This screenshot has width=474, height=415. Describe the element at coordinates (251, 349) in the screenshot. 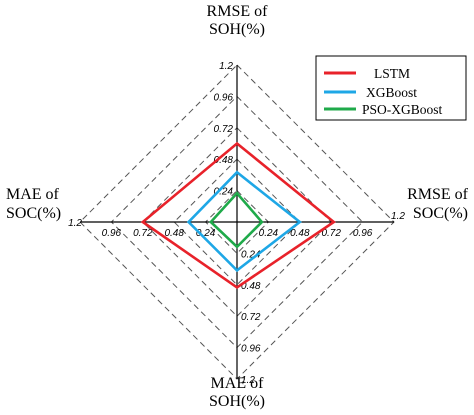

I see `tick-label-bottom-4: 0.96` at that location.